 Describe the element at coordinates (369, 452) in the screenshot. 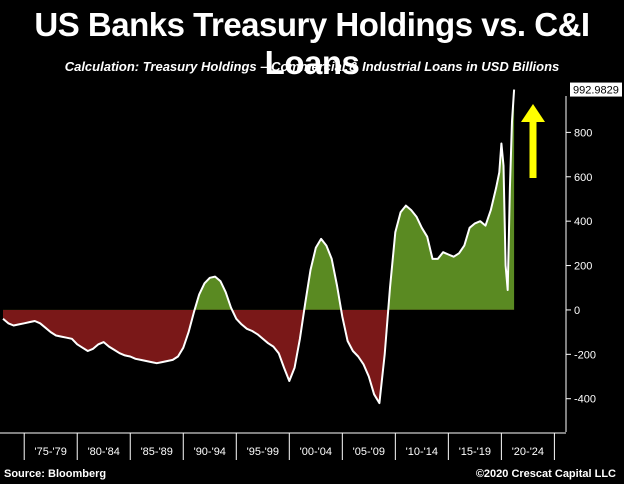

I see `x-tick-label: '05-'09` at that location.